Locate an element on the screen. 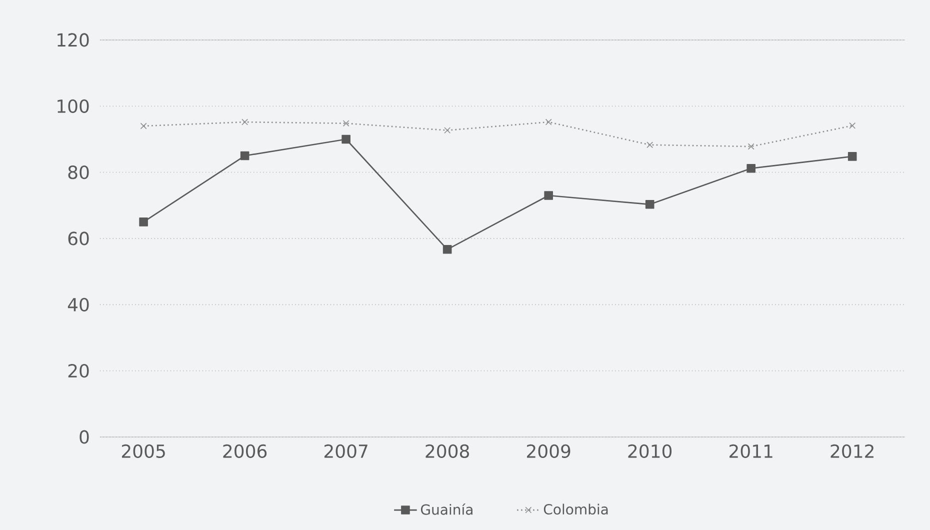 The height and width of the screenshot is (530, 930). x-tick-label: 2011 is located at coordinates (751, 451).